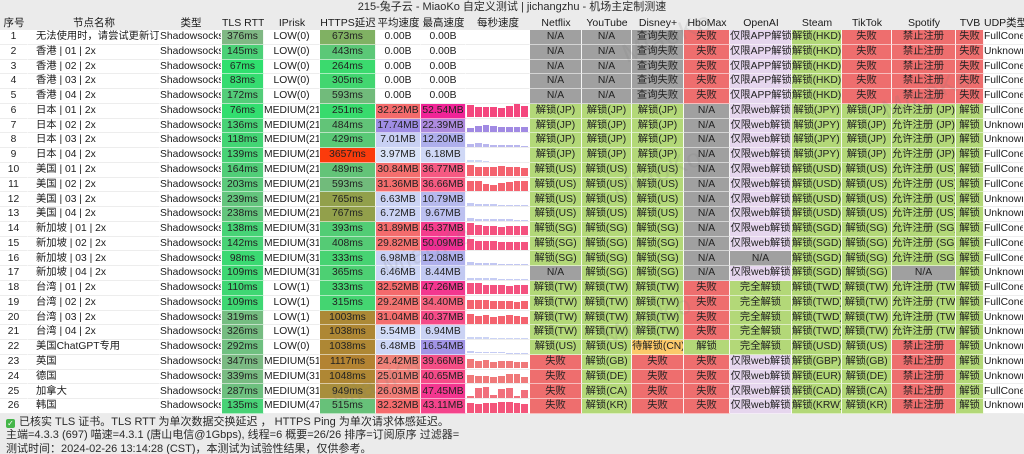 This screenshot has height=454, width=1024. I want to click on cell-tiktok: 解锁(TW), so click(867, 303).